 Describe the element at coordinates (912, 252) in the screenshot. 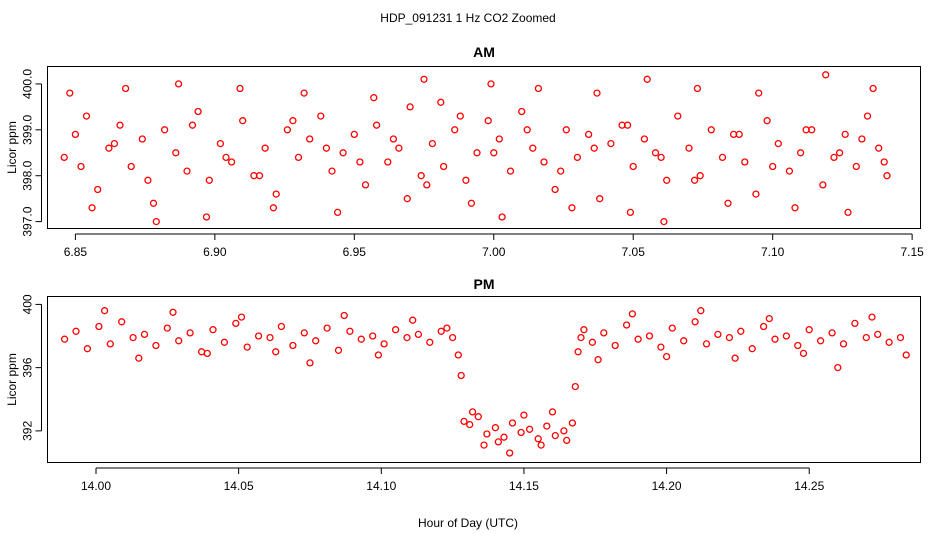

I see `x-tick-label: 7.15` at that location.